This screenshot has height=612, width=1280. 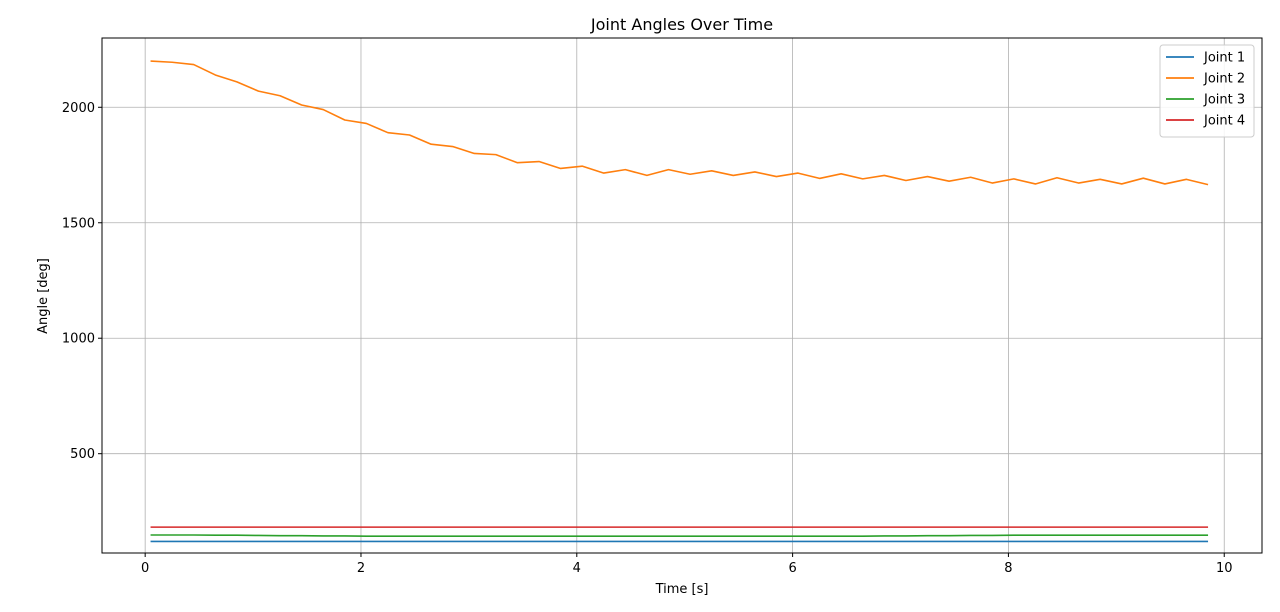 What do you see at coordinates (78, 223) in the screenshot?
I see `y-tick-label: 1500` at bounding box center [78, 223].